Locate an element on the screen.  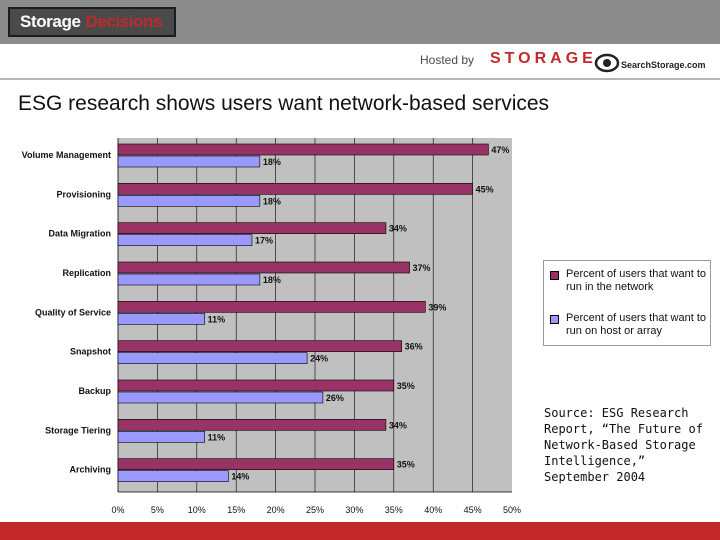
x-tick-label: 35% is located at coordinates (394, 510).